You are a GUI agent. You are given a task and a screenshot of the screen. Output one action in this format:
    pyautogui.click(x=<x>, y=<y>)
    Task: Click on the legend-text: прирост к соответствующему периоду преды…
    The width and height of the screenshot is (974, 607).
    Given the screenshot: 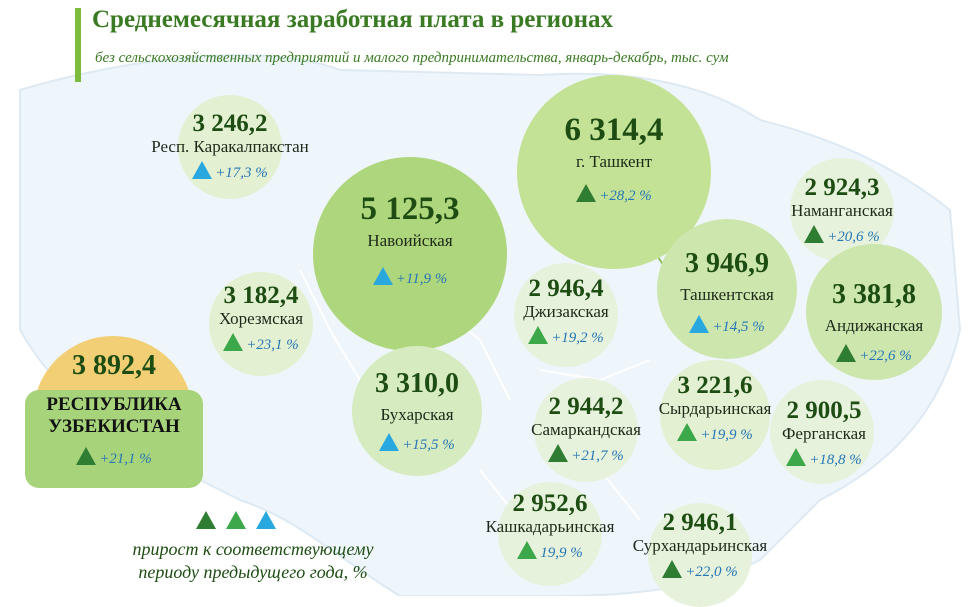 What is the action you would take?
    pyautogui.click(x=253, y=561)
    